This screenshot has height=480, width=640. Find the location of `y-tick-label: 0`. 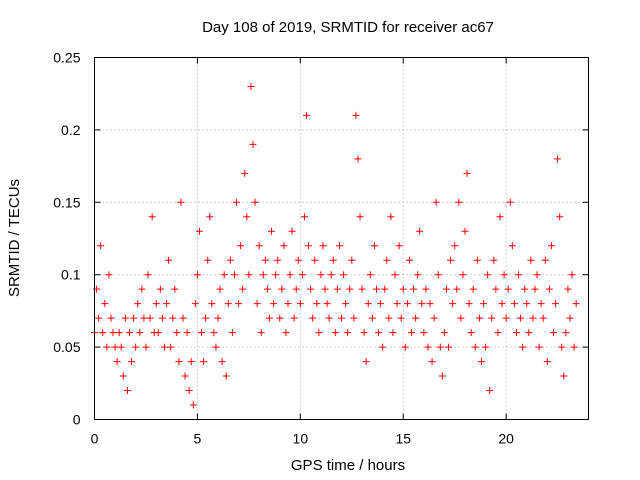

y-tick-label: 0 is located at coordinates (77, 420).